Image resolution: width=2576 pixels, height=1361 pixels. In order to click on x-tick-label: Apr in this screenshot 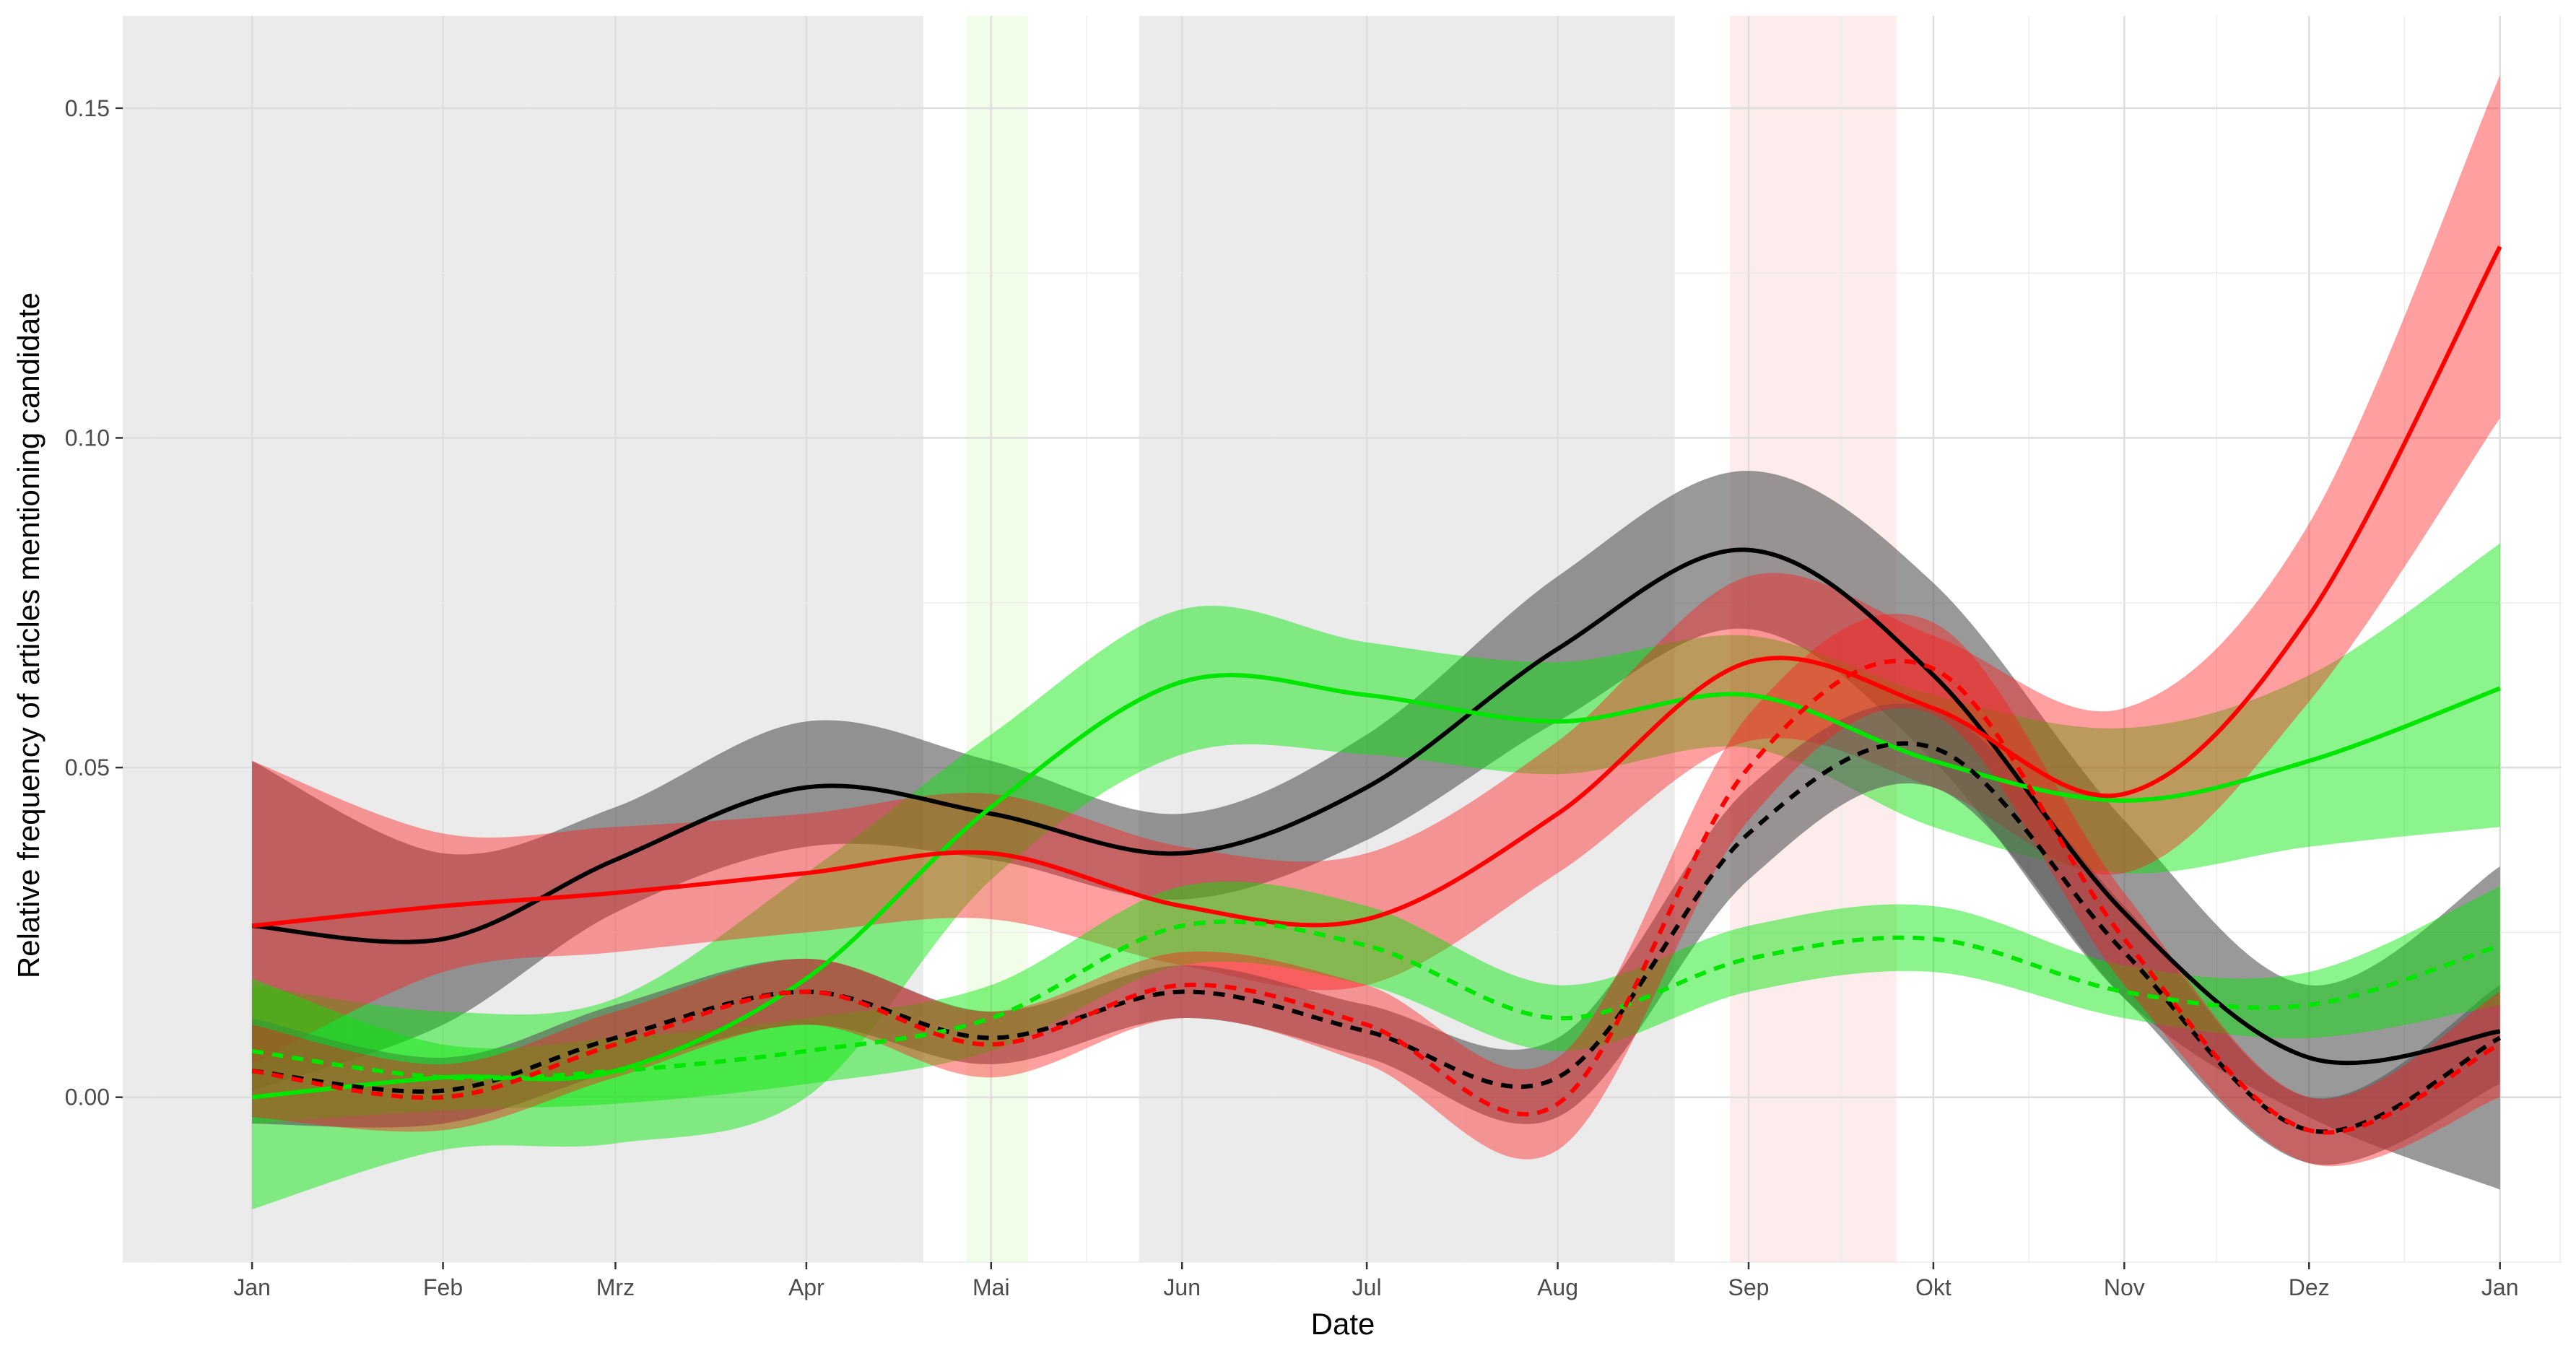, I will do `click(806, 1287)`.